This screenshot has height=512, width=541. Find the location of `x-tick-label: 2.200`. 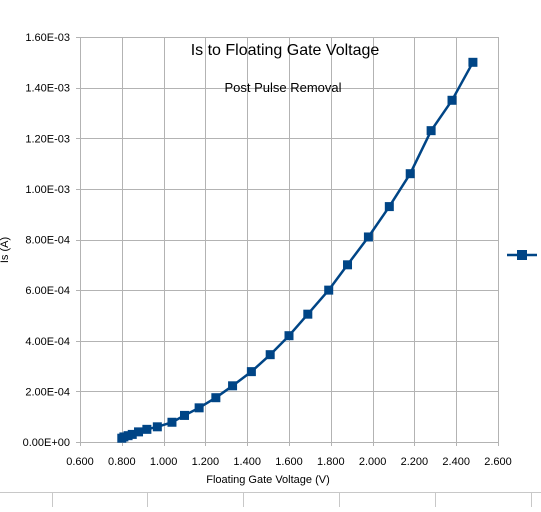

x-tick-label: 2.200 is located at coordinates (415, 462).